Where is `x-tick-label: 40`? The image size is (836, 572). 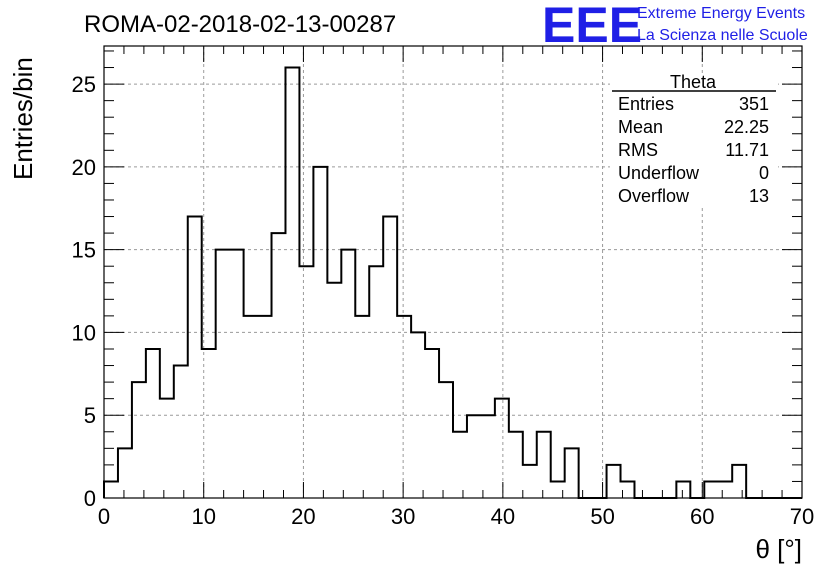
x-tick-label: 40 is located at coordinates (503, 516).